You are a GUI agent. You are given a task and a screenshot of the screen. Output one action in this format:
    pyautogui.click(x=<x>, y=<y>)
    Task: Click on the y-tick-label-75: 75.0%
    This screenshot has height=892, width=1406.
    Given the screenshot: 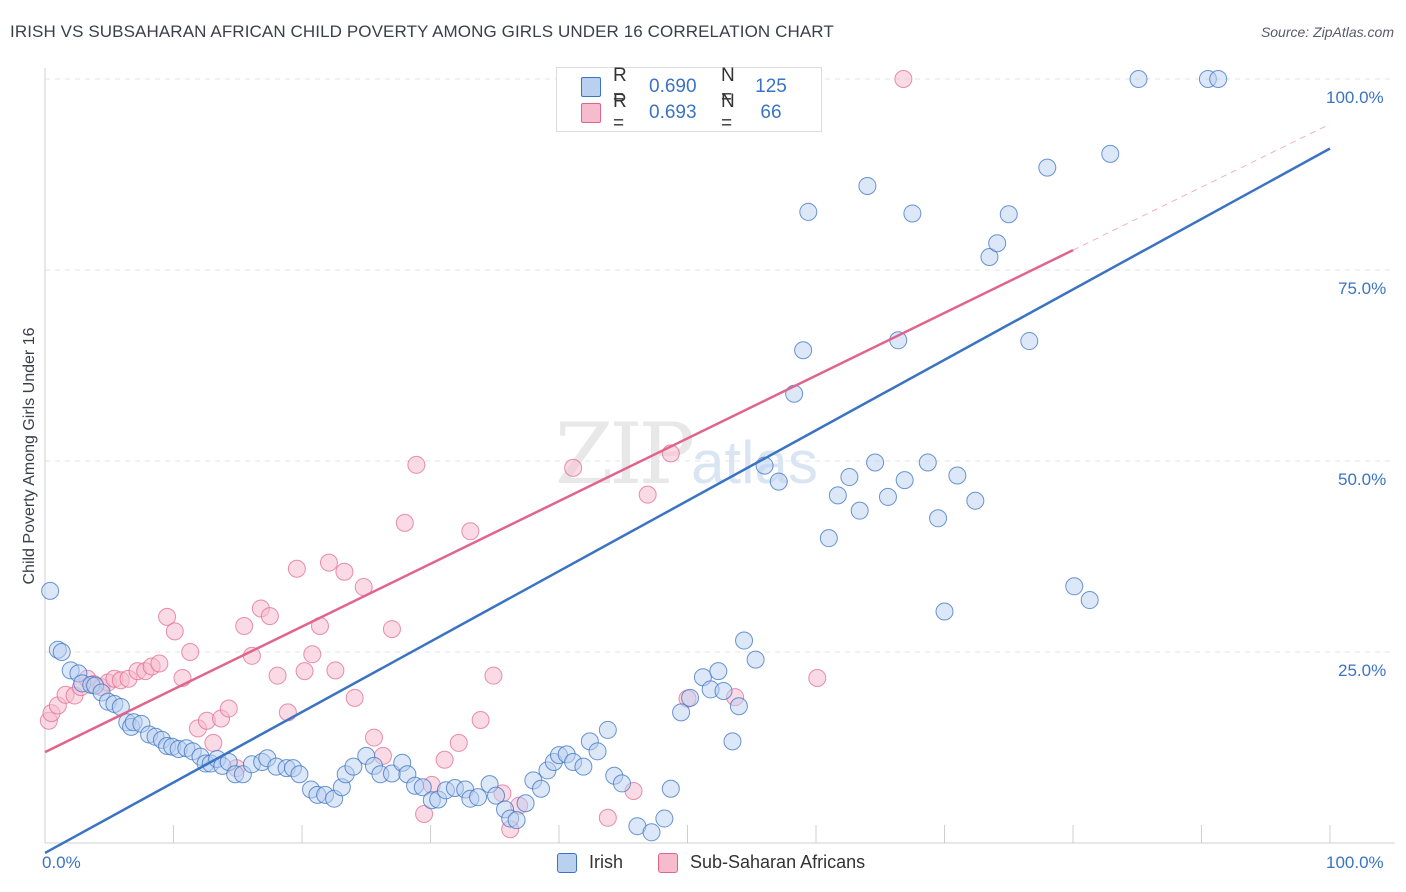 What is the action you would take?
    pyautogui.click(x=1362, y=288)
    